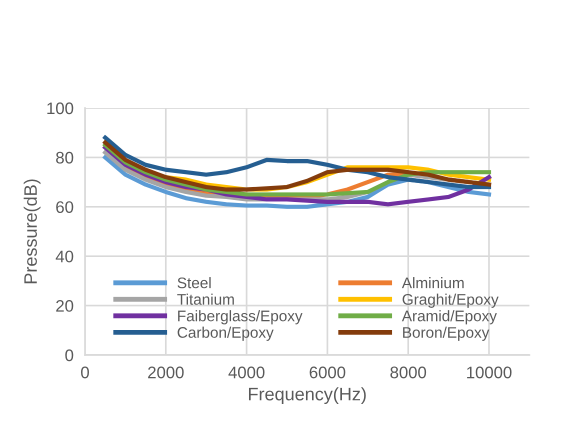 The height and width of the screenshot is (425, 566). I want to click on x-tick-label: 0, so click(85, 372).